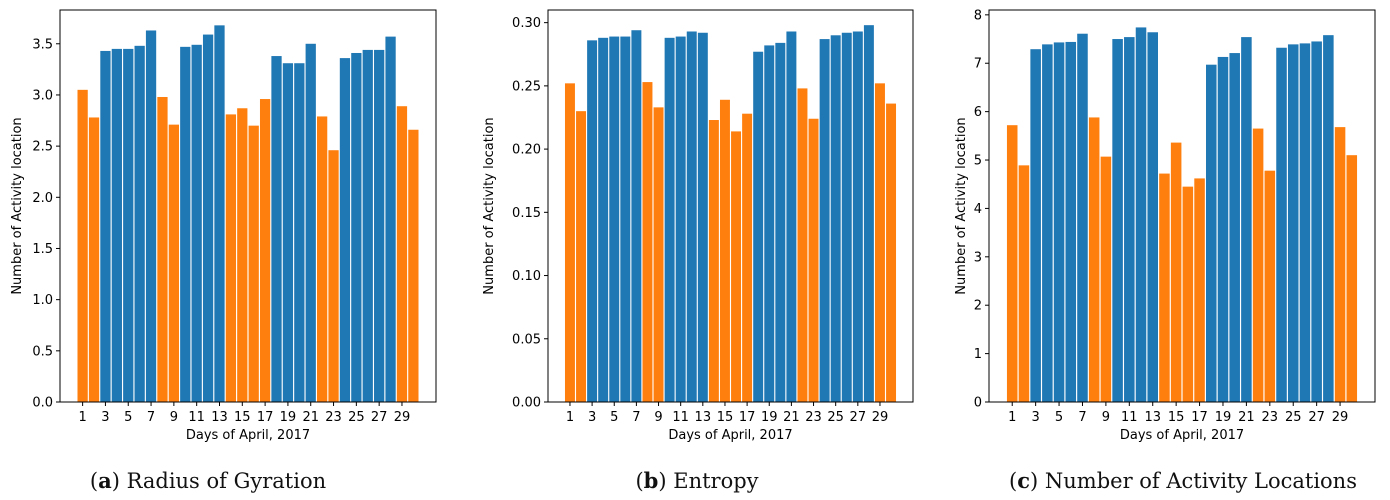 This screenshot has height=500, width=1390. I want to click on x-tick-label: 25, so click(835, 417).